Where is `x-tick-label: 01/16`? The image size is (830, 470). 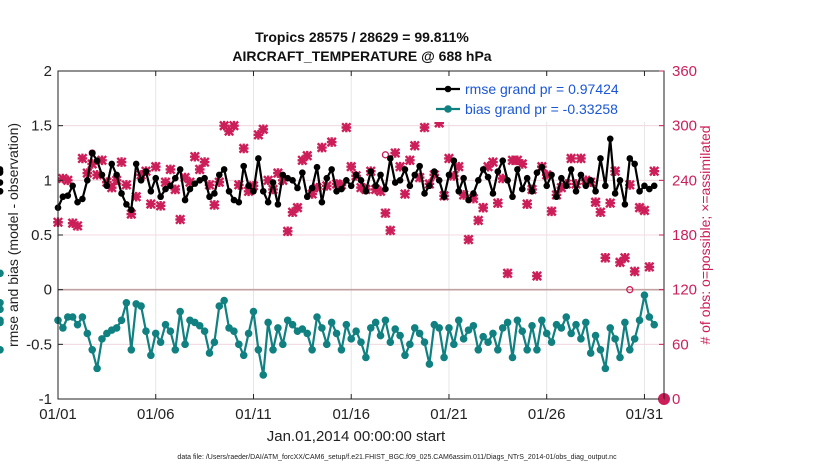
x-tick-label: 01/16 is located at coordinates (351, 414).